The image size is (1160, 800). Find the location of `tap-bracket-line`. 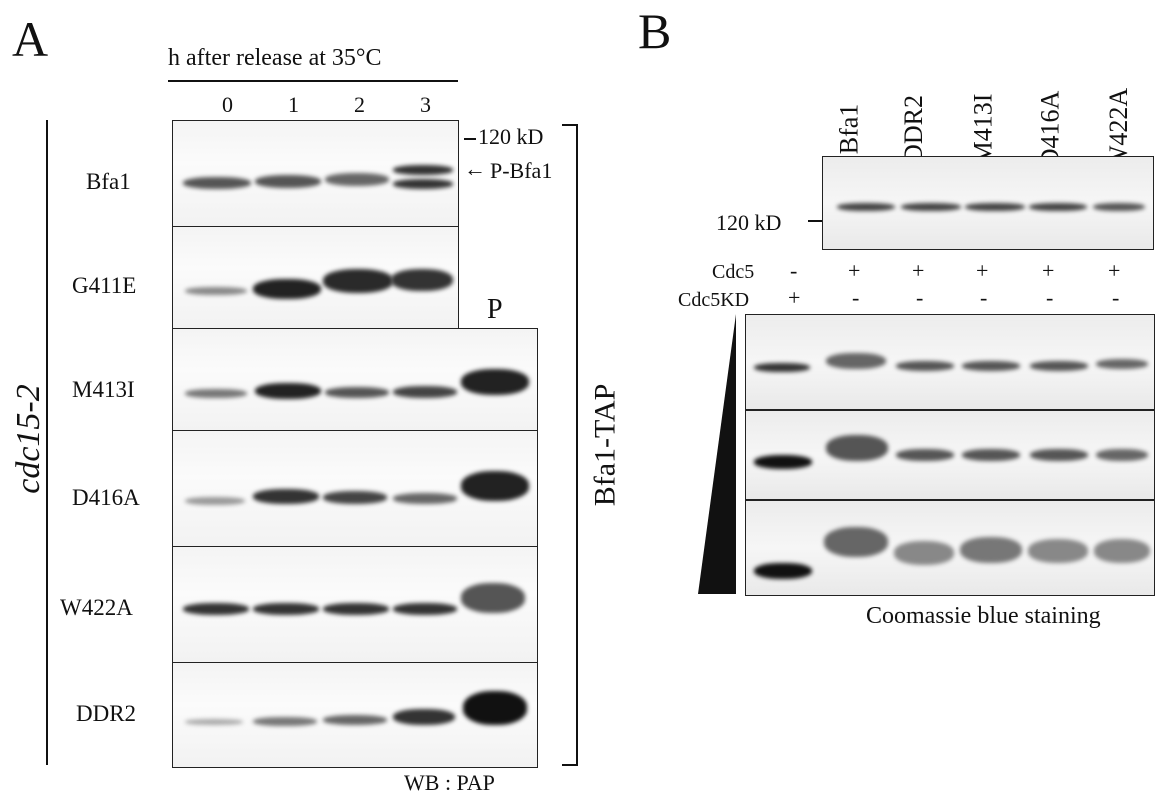

tap-bracket-line is located at coordinates (577, 445).